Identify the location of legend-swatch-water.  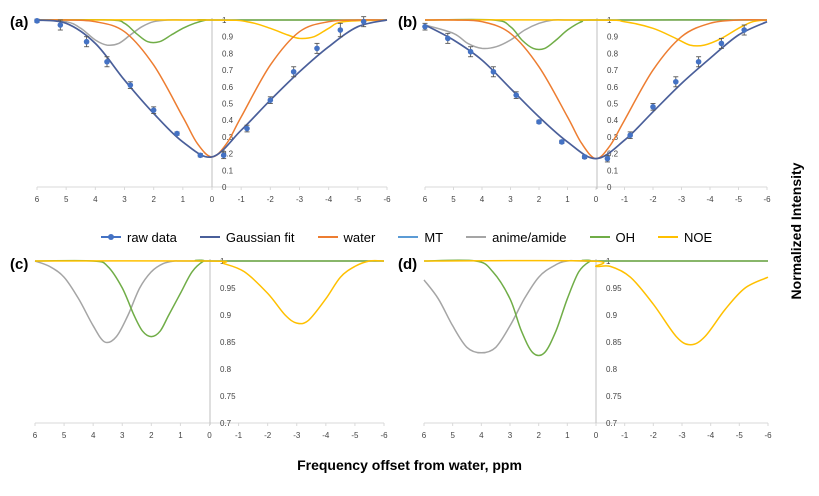
(327, 237).